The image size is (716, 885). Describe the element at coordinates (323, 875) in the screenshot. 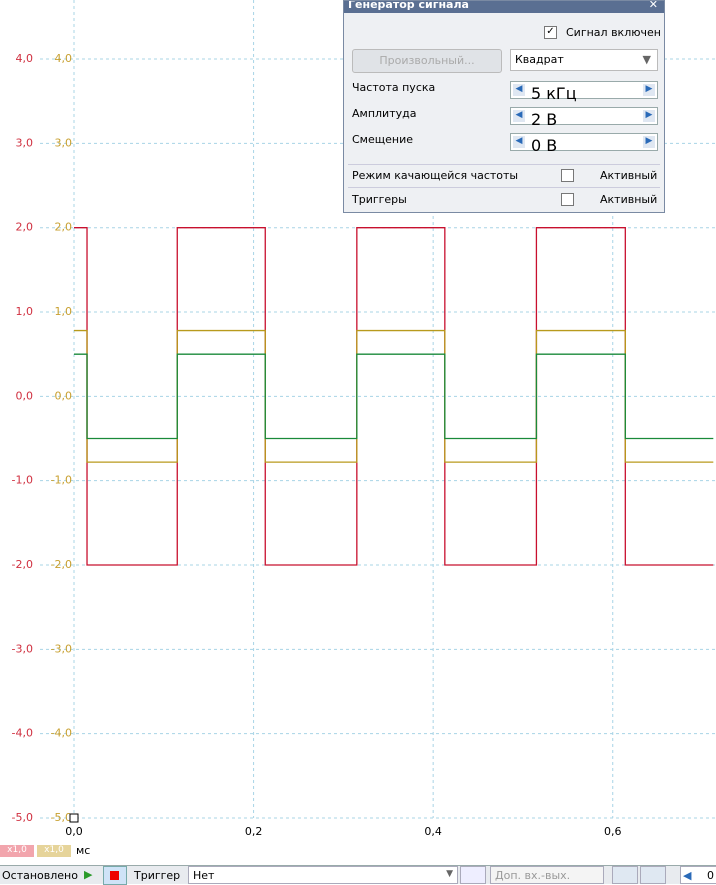

I see `trigger-select: Нет ▼` at that location.